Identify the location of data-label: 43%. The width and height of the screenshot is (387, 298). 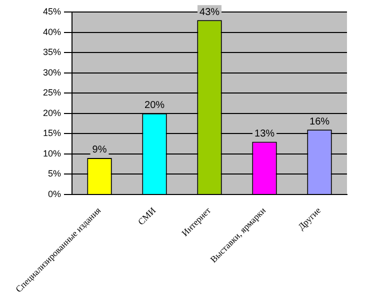
(210, 12).